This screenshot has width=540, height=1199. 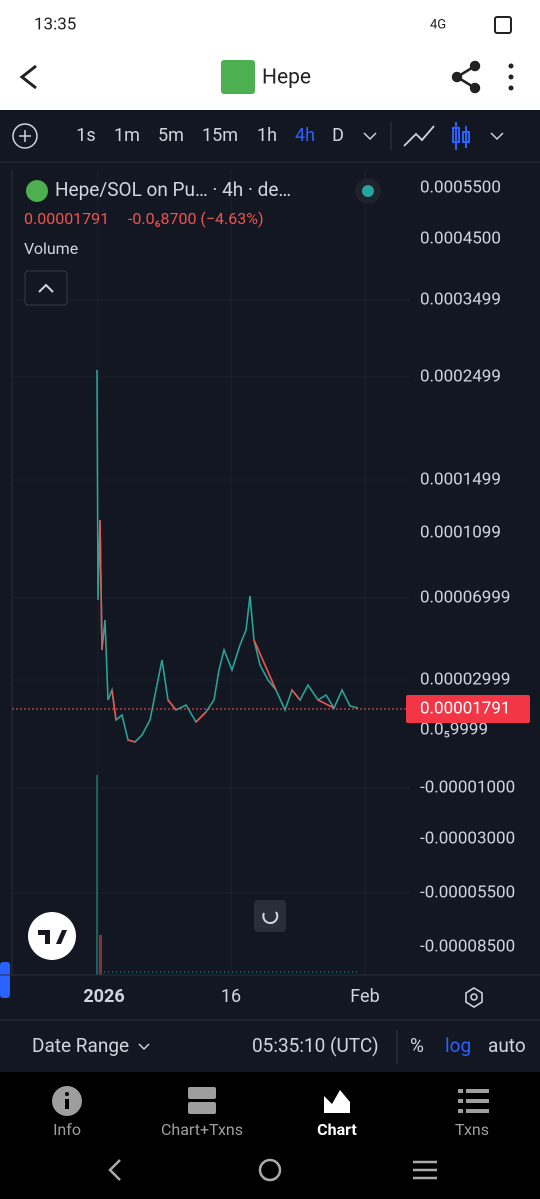 What do you see at coordinates (55, 24) in the screenshot?
I see `status-time: 13:35` at bounding box center [55, 24].